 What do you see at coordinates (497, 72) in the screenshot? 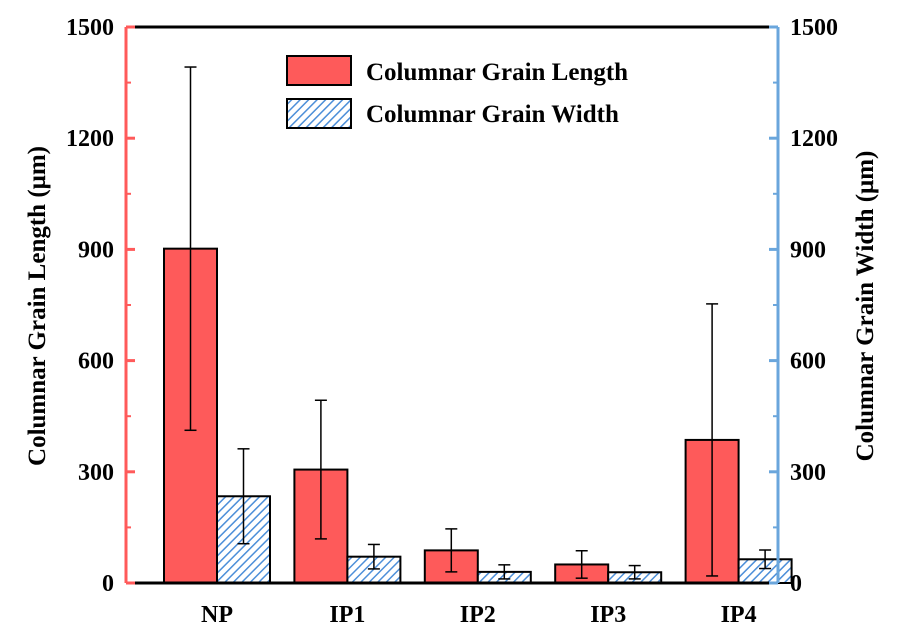
I see `legend-label-length: Columnar Grain Length` at bounding box center [497, 72].